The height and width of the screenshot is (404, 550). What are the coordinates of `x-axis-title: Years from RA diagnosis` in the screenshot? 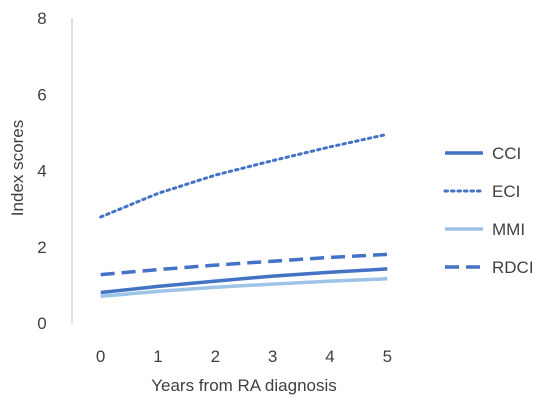 It's located at (244, 385).